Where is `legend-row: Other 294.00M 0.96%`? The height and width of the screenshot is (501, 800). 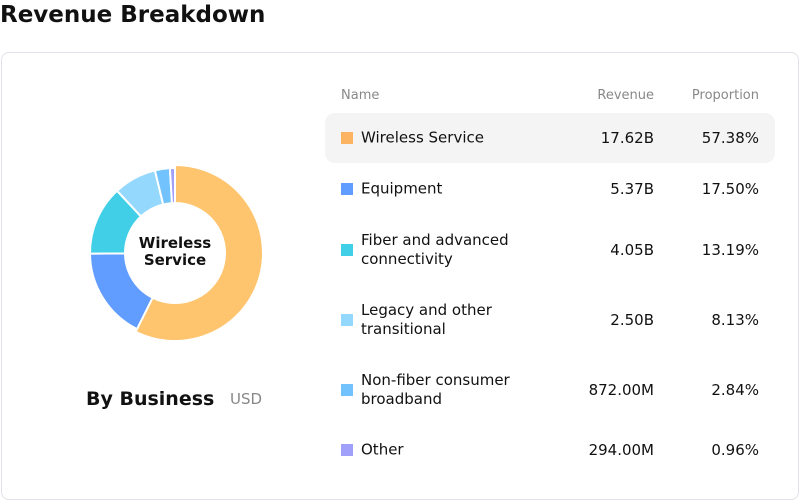
legend-row: Other 294.00M 0.96% is located at coordinates (550, 450).